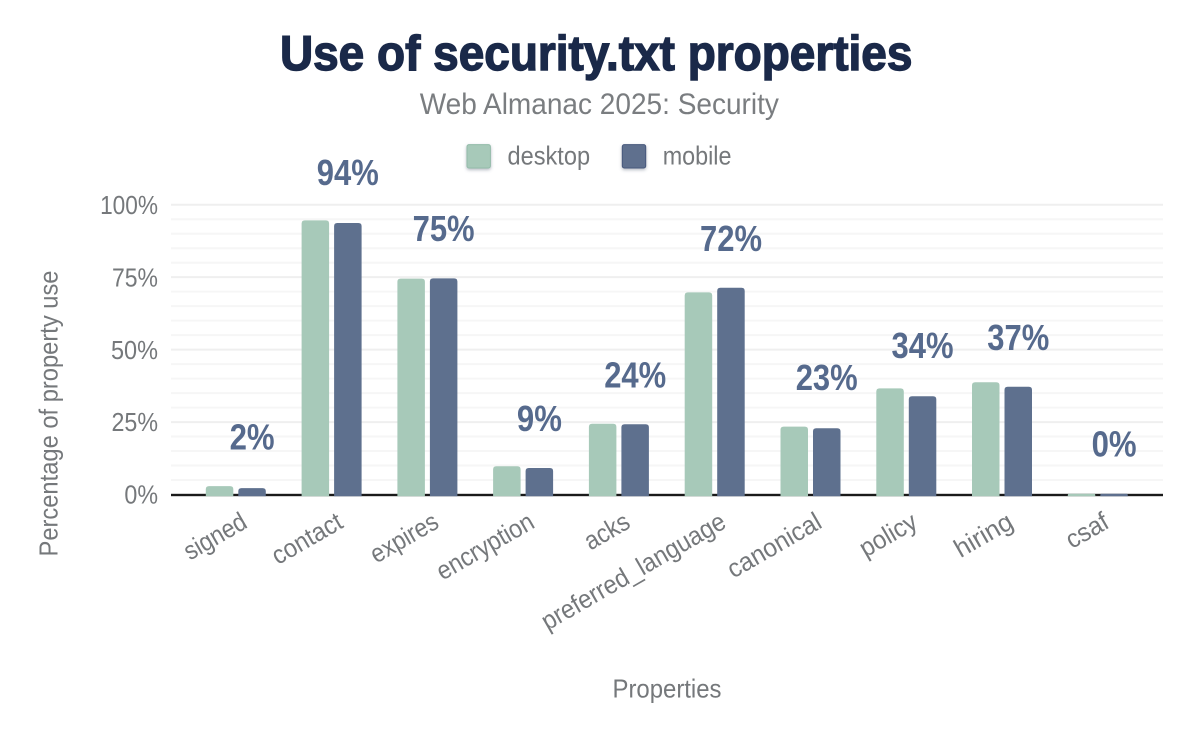 The height and width of the screenshot is (742, 1200). What do you see at coordinates (1018, 337) in the screenshot?
I see `svg-text: 37%` at bounding box center [1018, 337].